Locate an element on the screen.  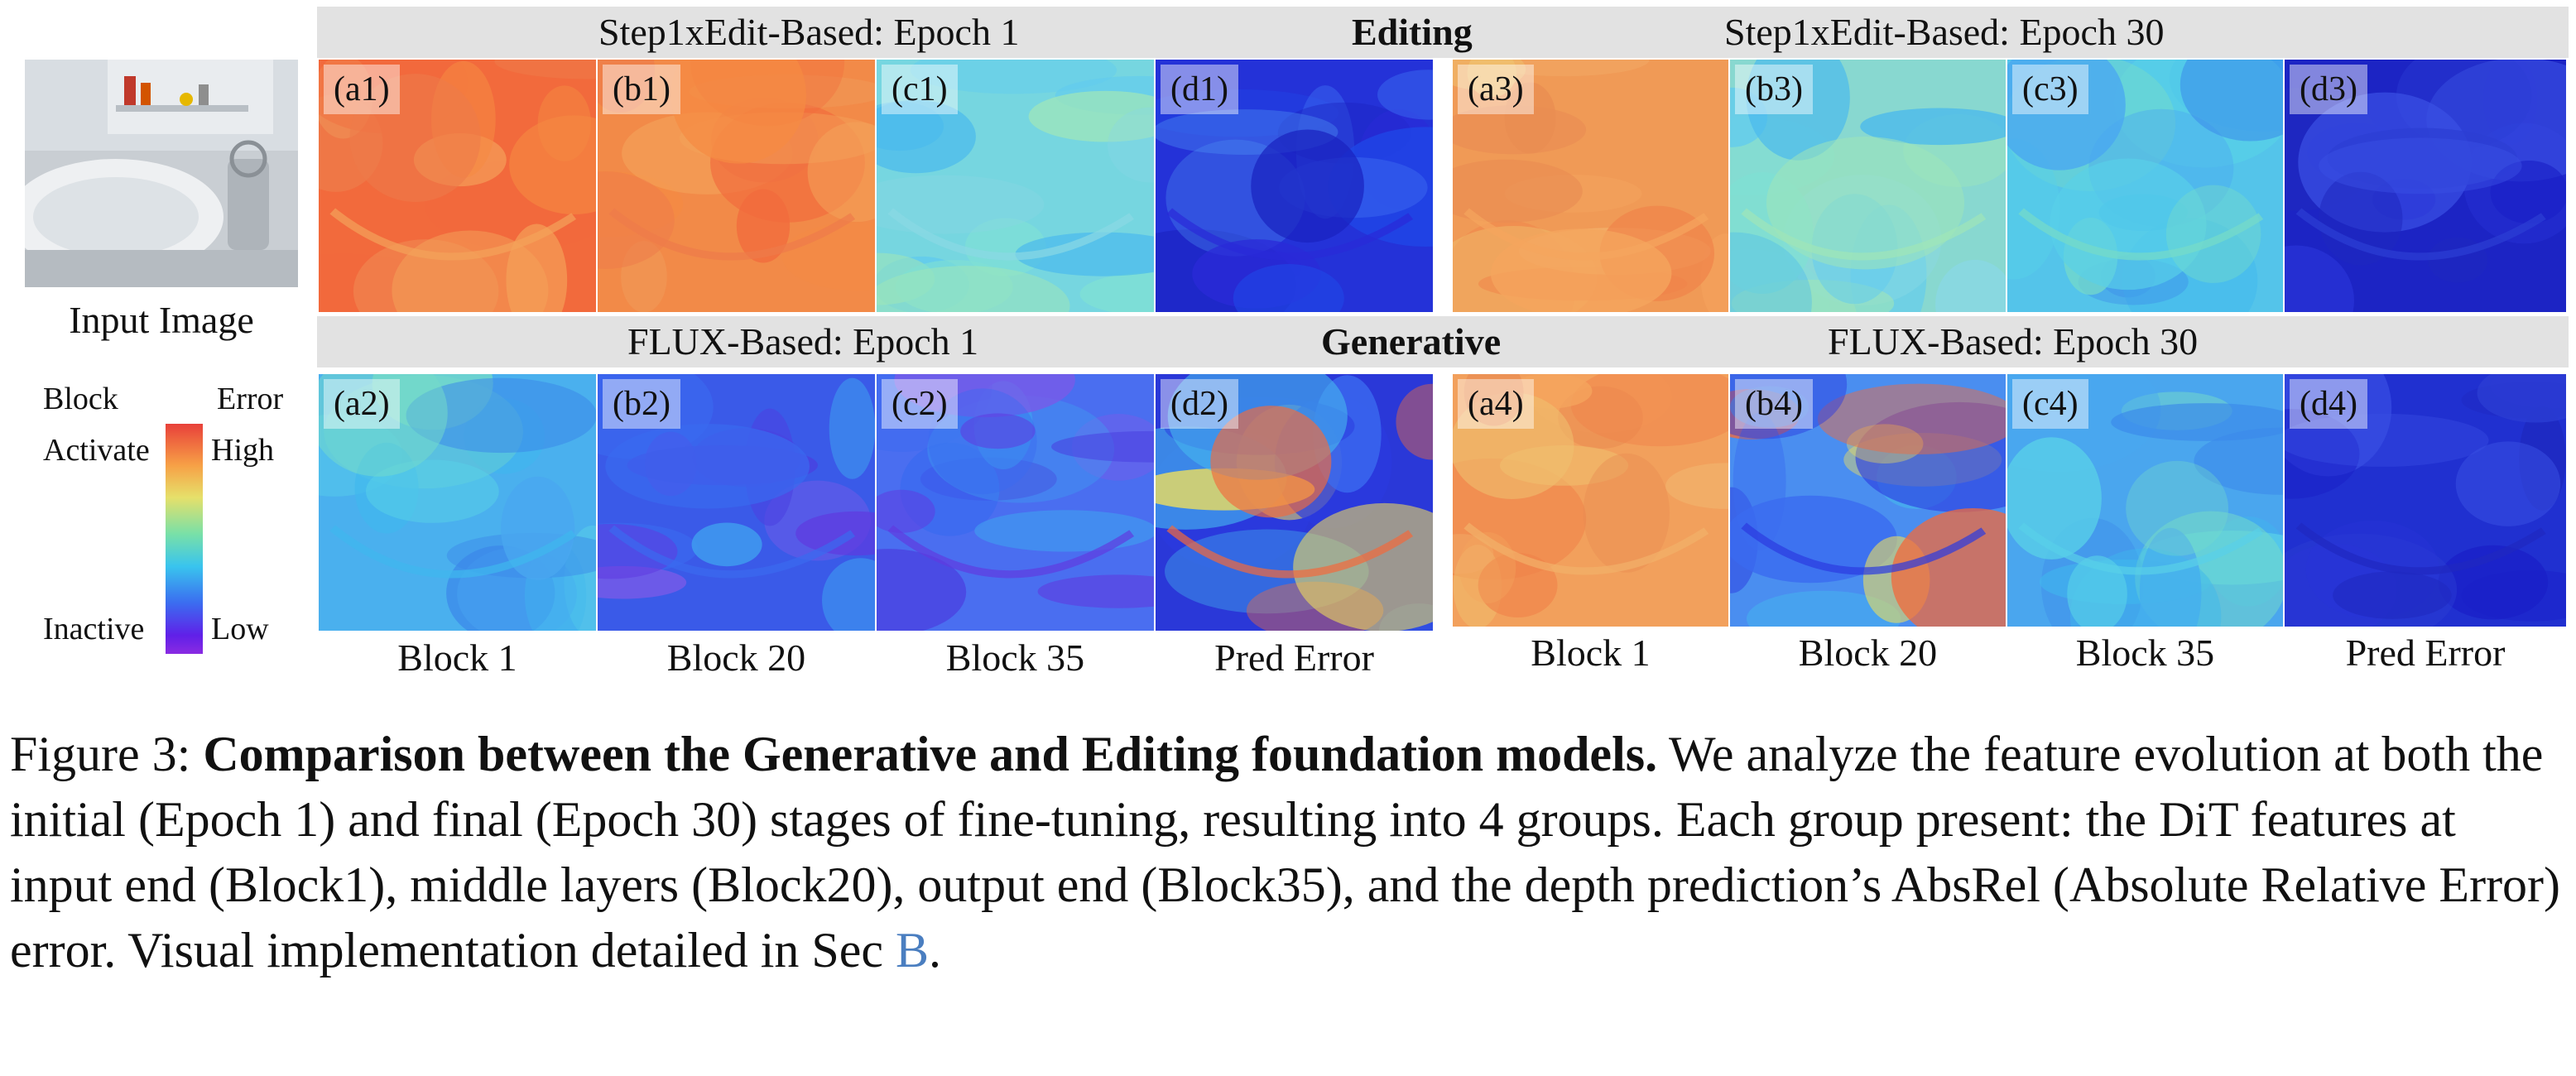
heatmap-b3 is located at coordinates (1868, 186).